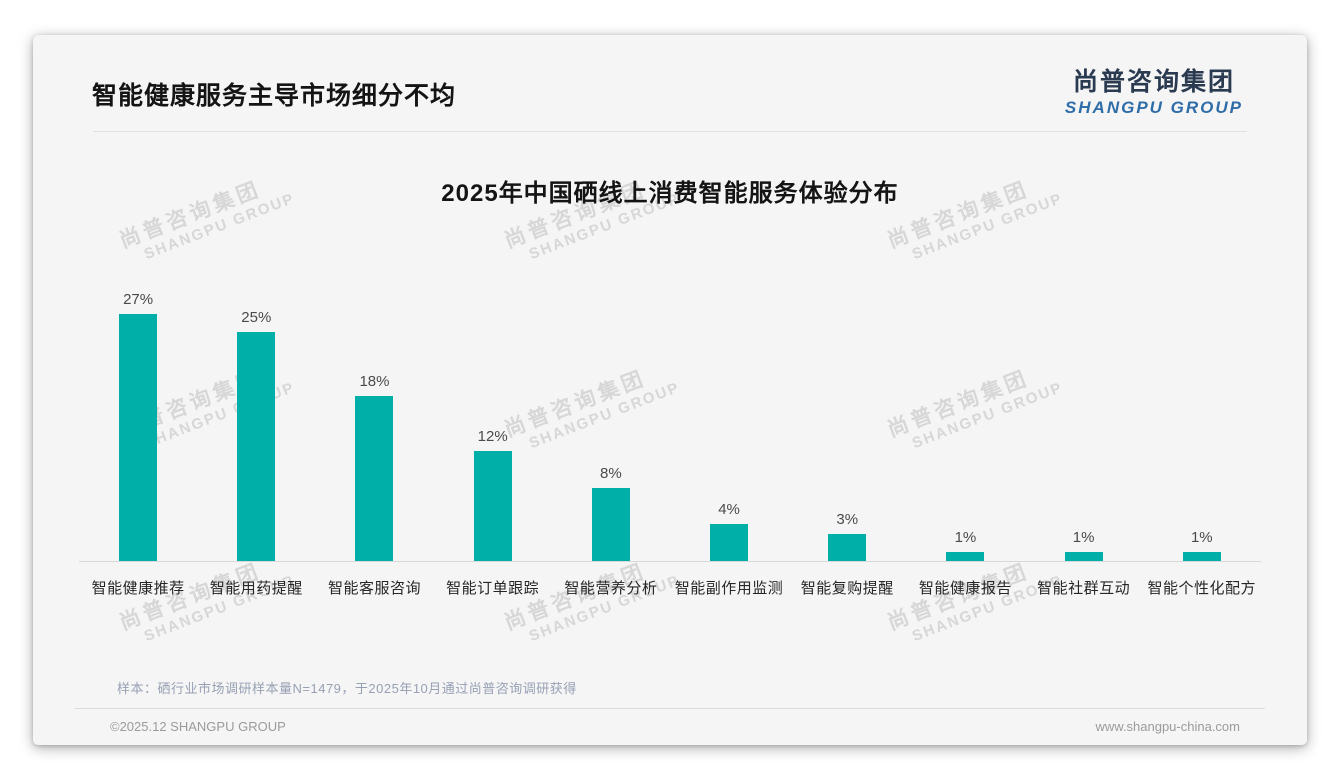  I want to click on bar-value-label: 8%, so click(611, 473).